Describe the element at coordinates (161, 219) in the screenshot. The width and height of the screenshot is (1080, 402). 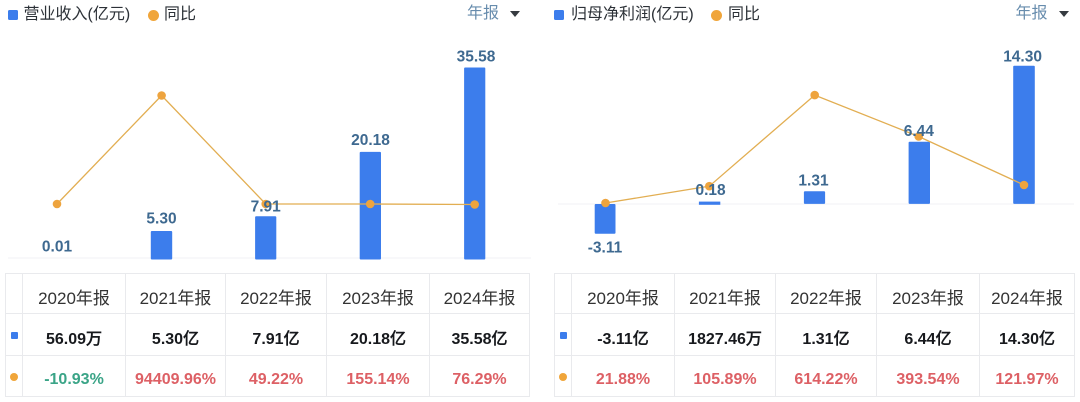
I see `svg-text: 5.30` at that location.